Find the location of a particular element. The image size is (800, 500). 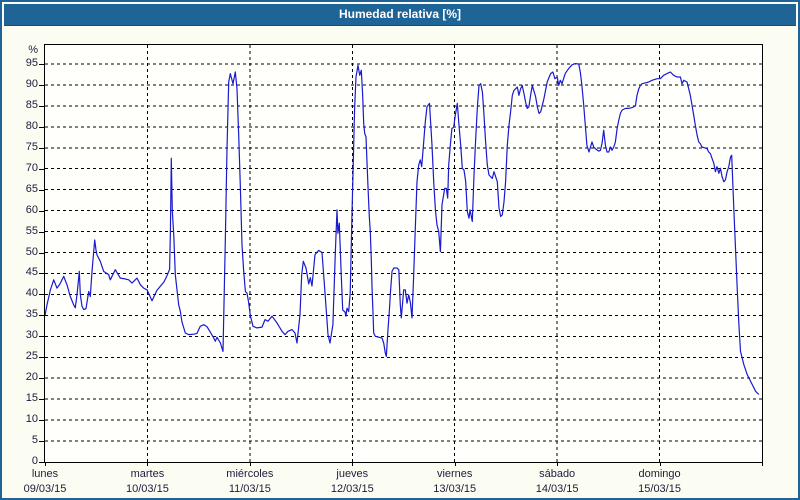

day-name: domingo is located at coordinates (659, 474).